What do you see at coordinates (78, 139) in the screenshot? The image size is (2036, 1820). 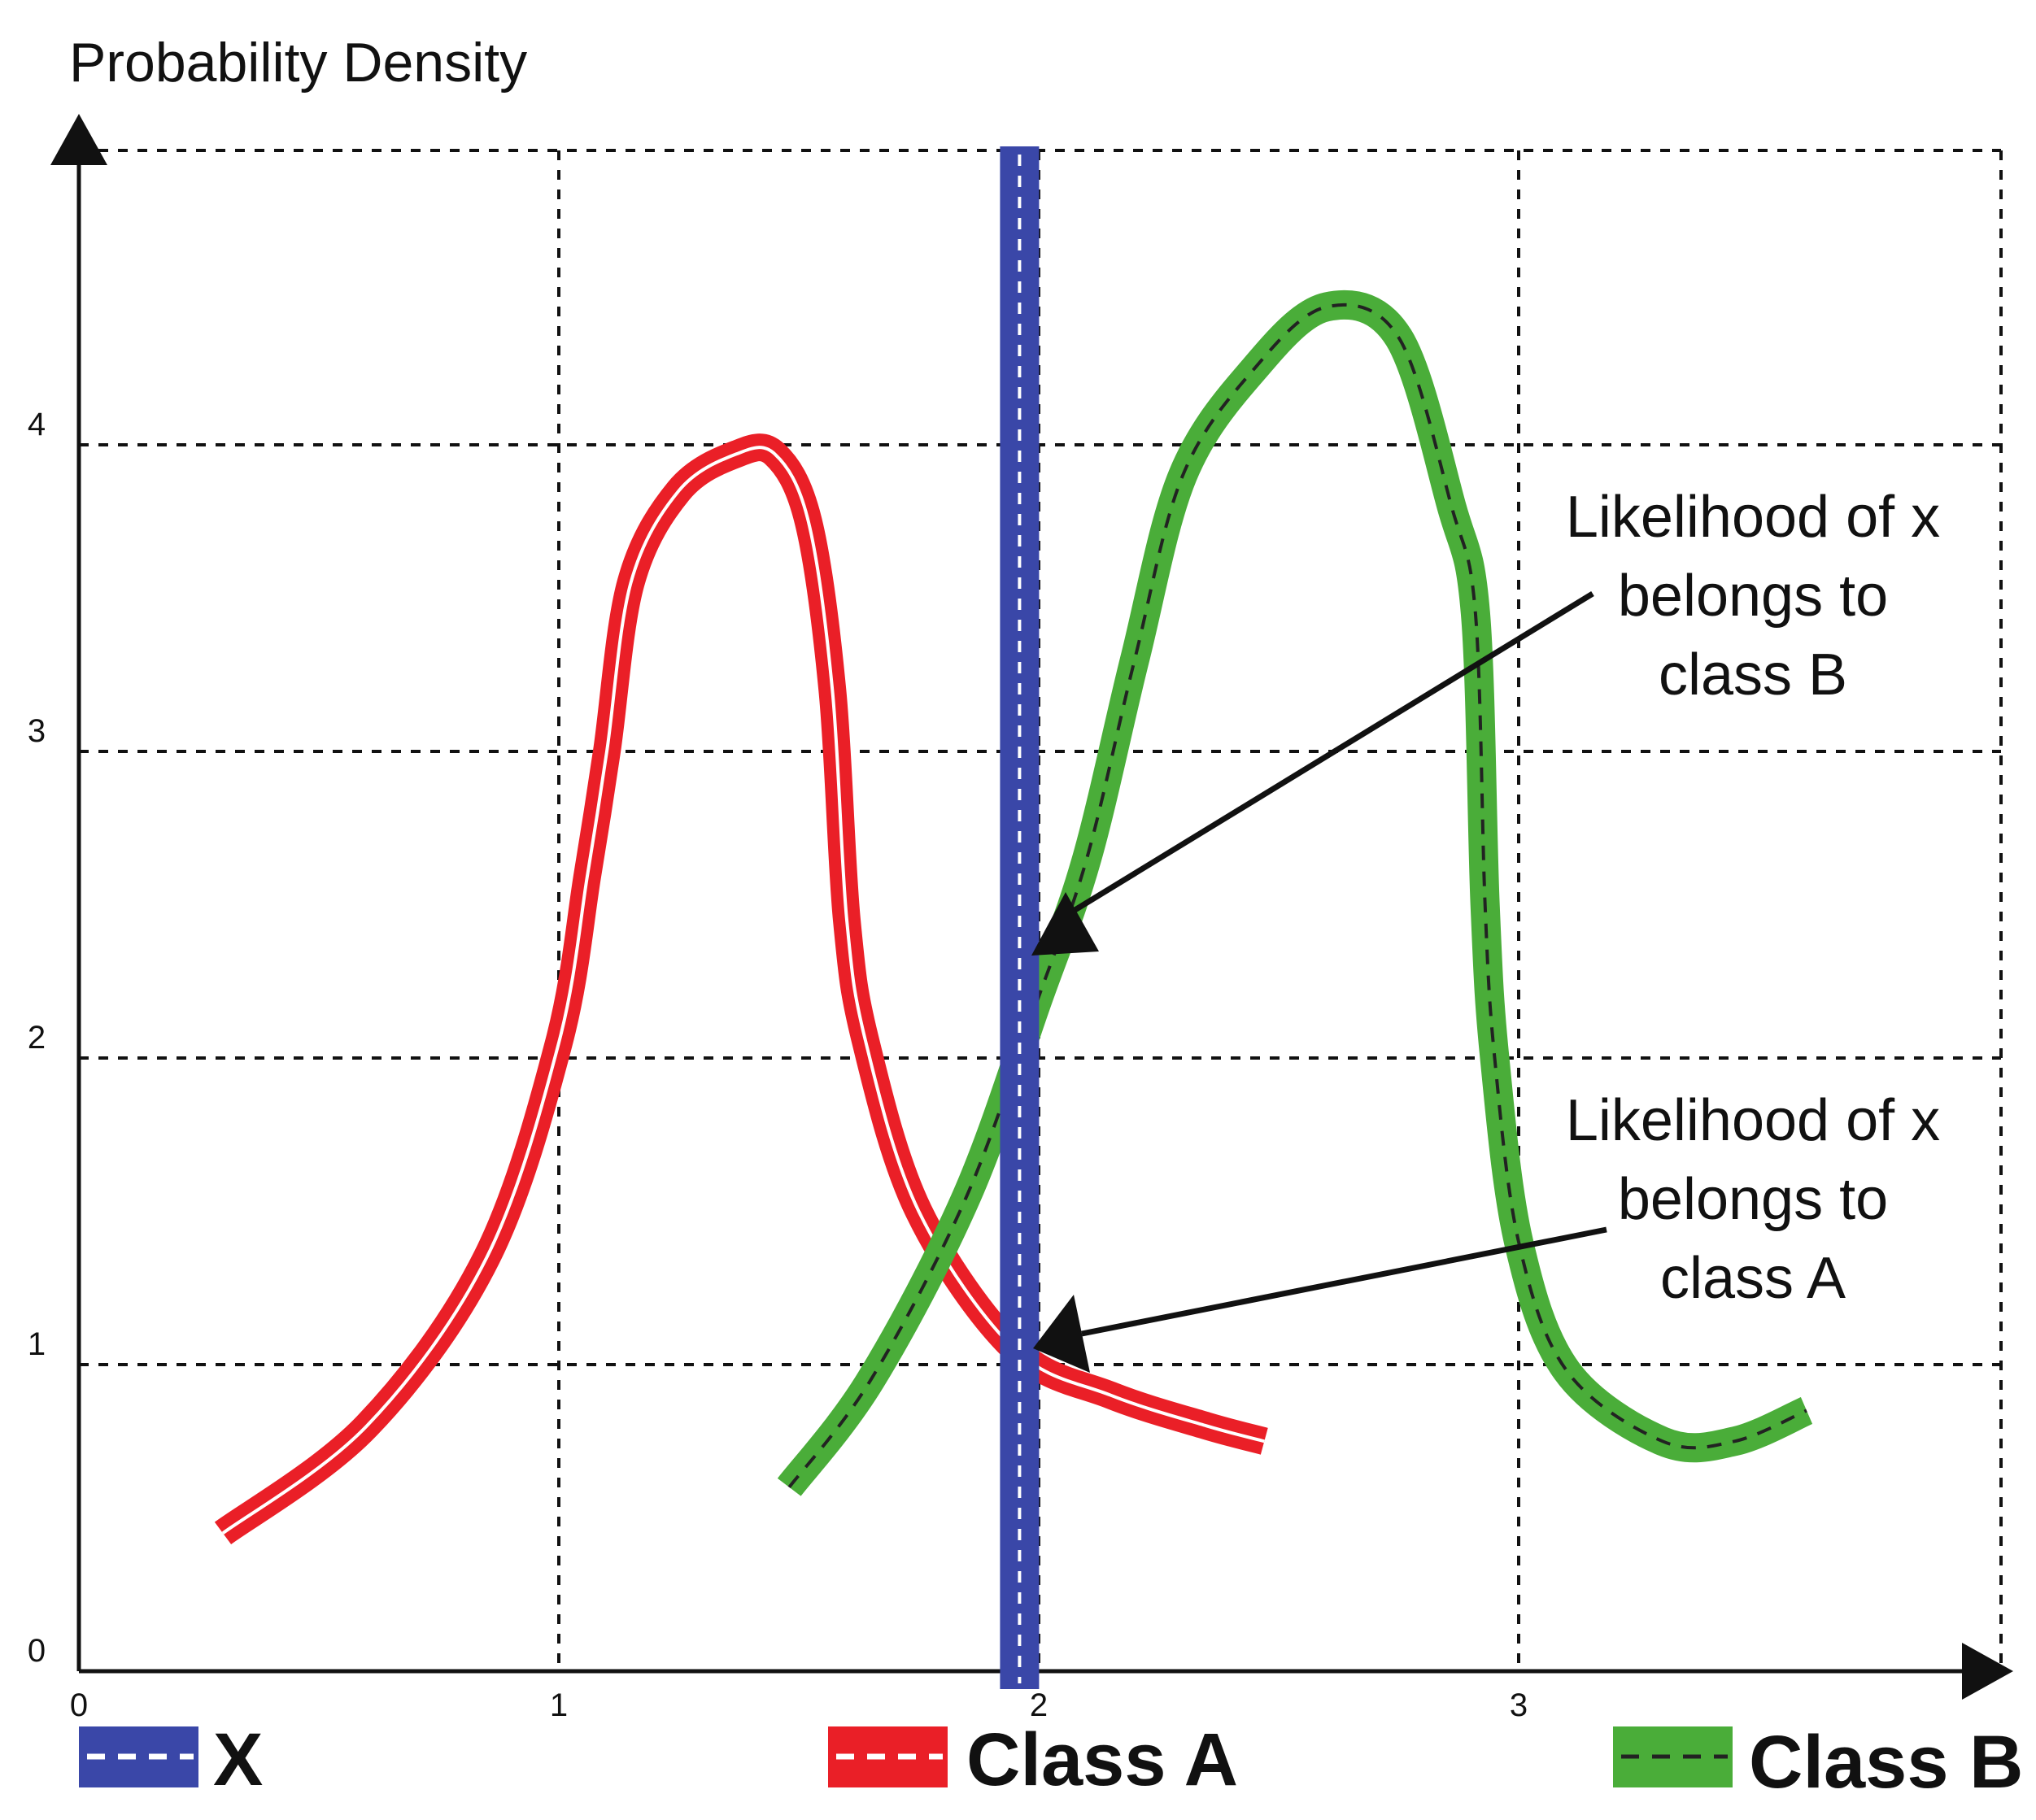 I see `y-axis-arrow` at bounding box center [78, 139].